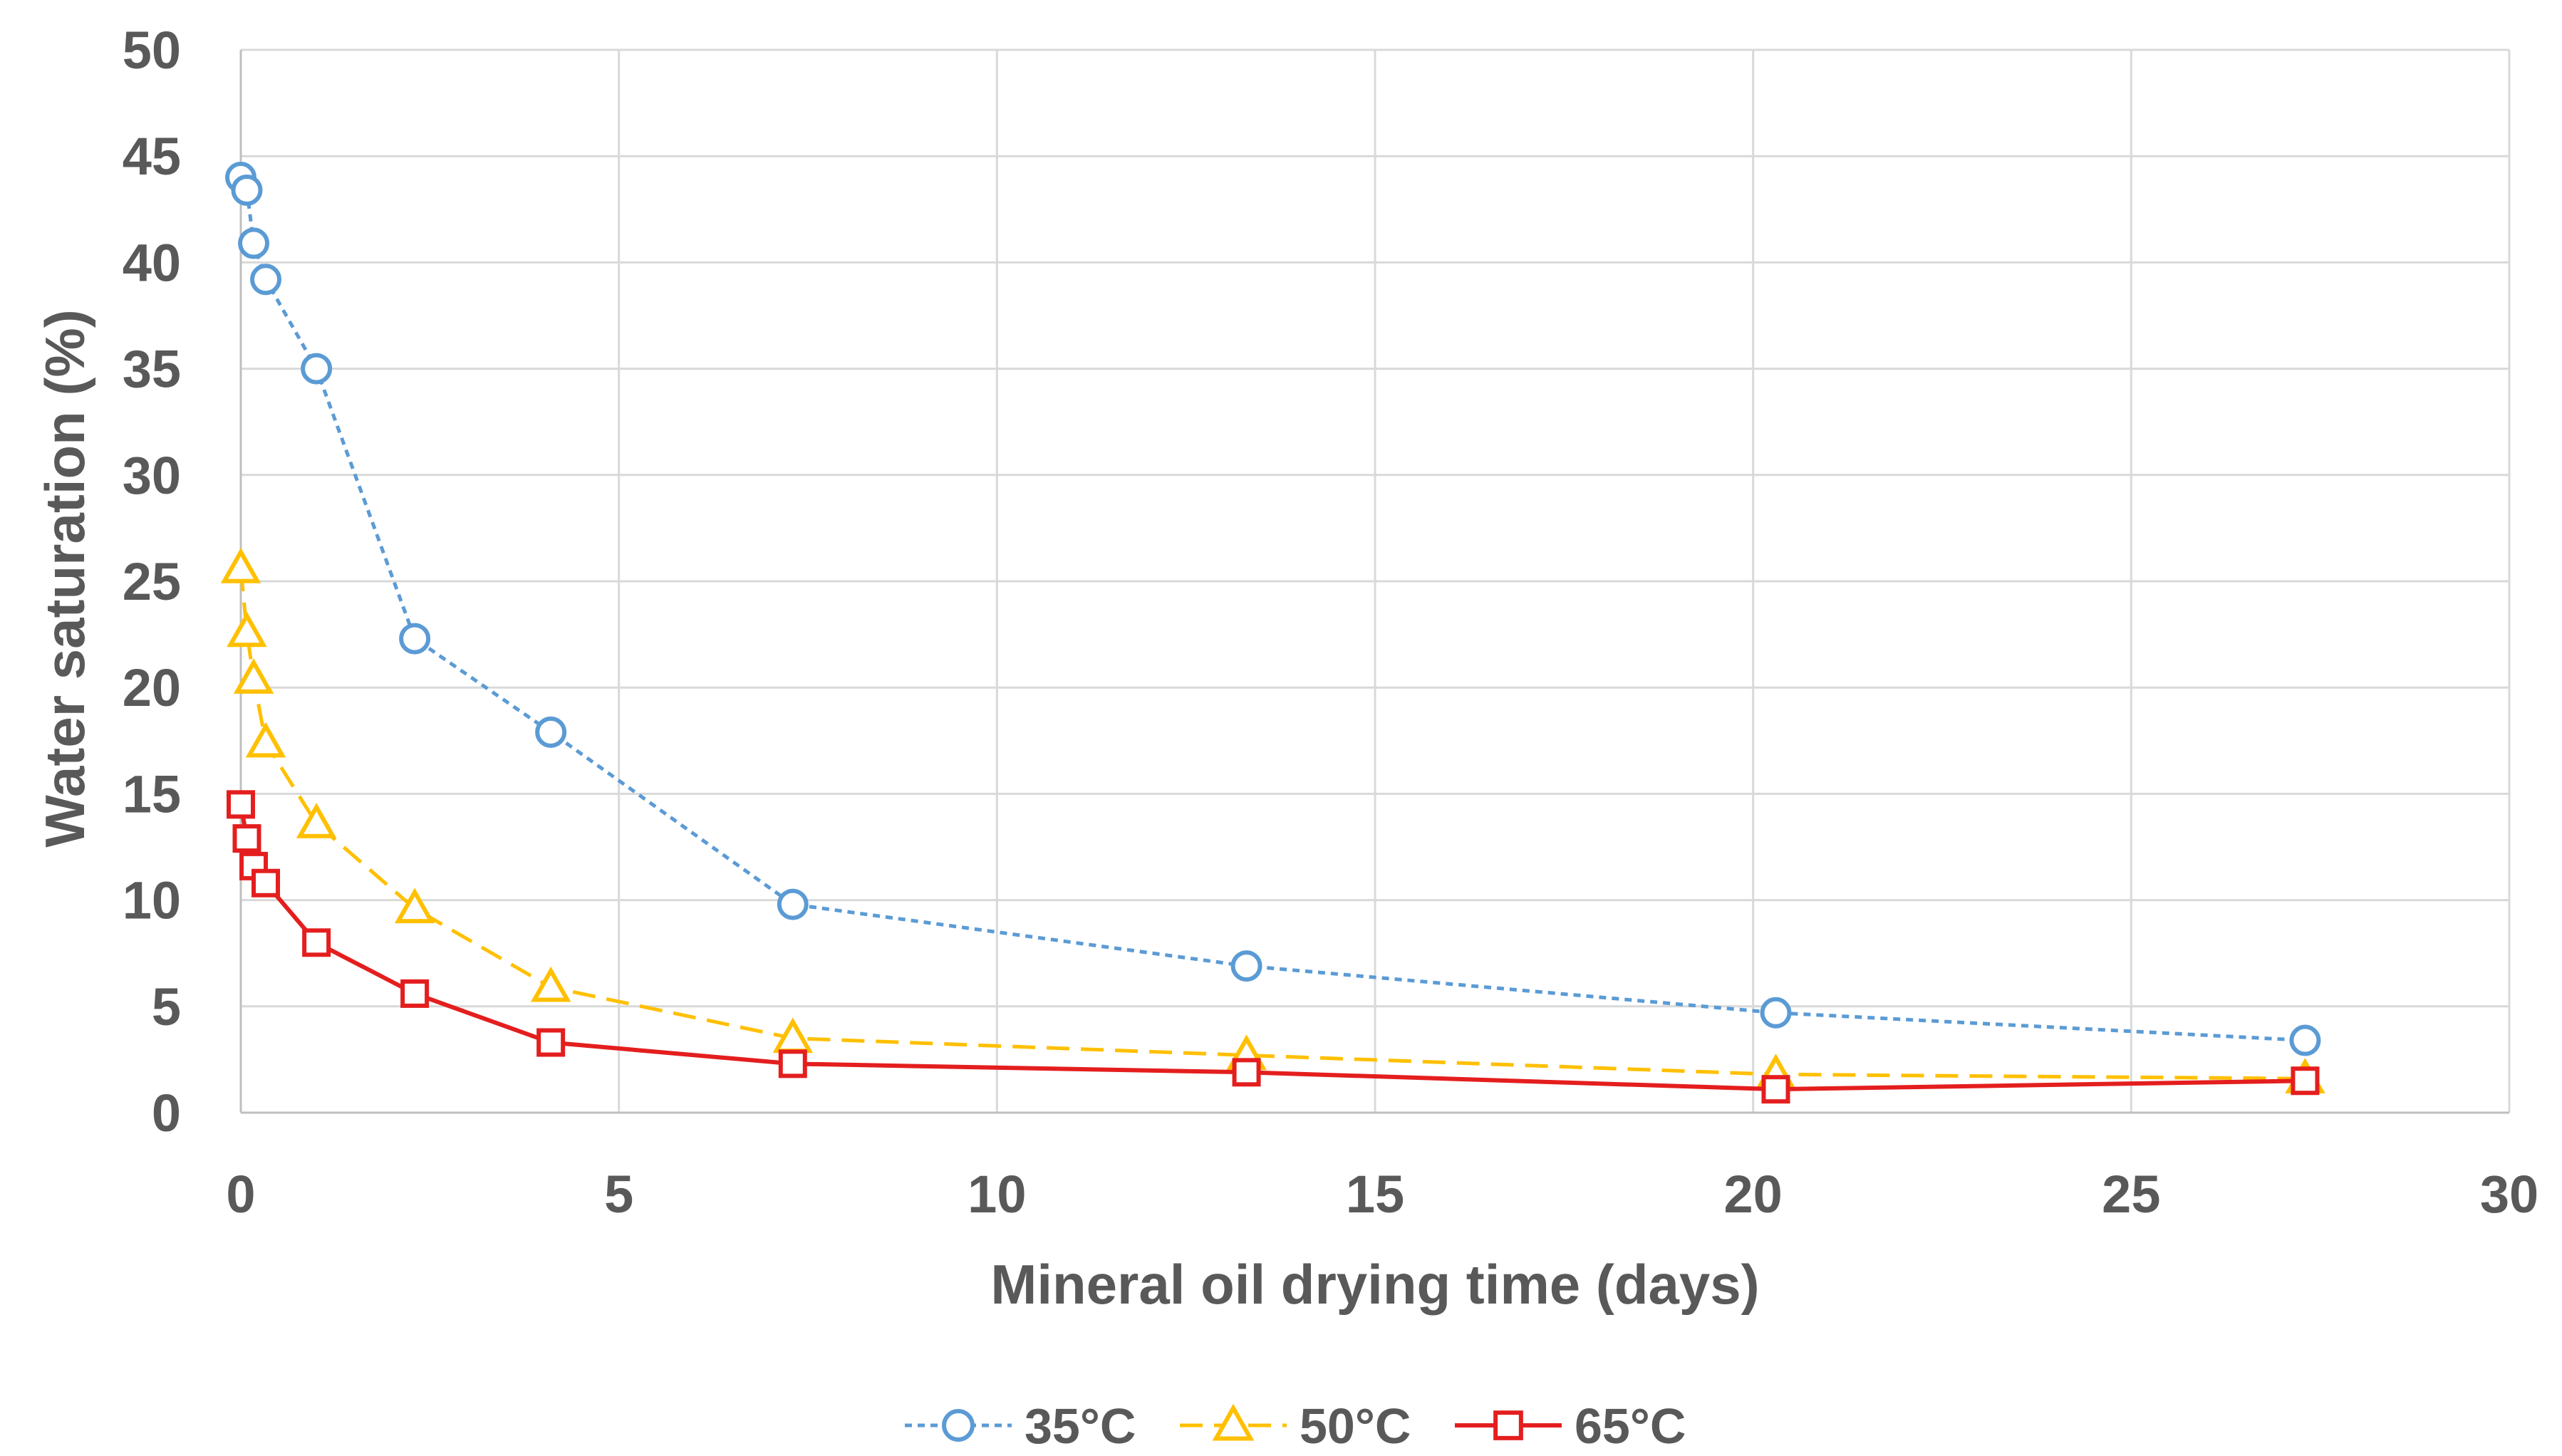 The width and height of the screenshot is (2562, 1456). What do you see at coordinates (152, 475) in the screenshot?
I see `y-tick-label: 30` at bounding box center [152, 475].